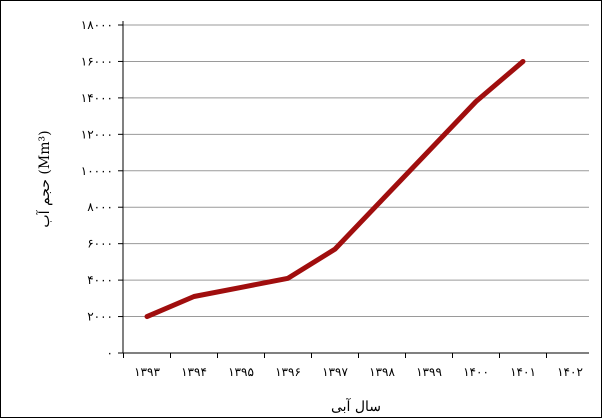 The width and height of the screenshot is (602, 419). Describe the element at coordinates (100, 280) in the screenshot. I see `y-tick-label: ۴۰۰۰` at that location.